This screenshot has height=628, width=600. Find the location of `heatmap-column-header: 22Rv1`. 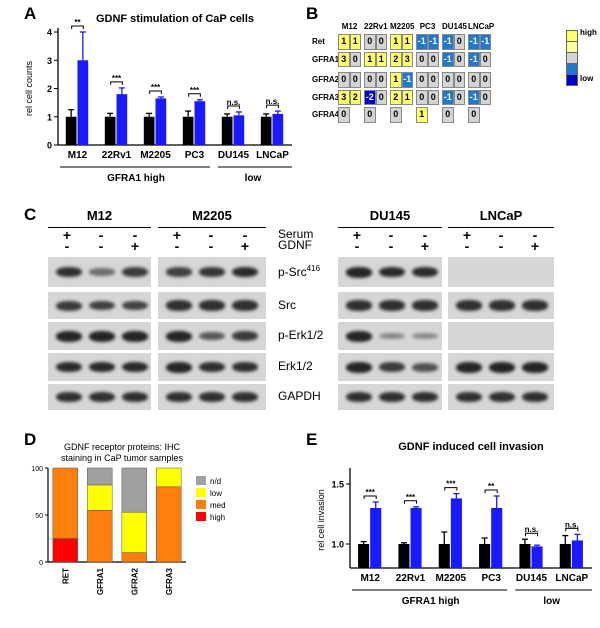

heatmap-column-header: 22Rv1 is located at coordinates (376, 26).